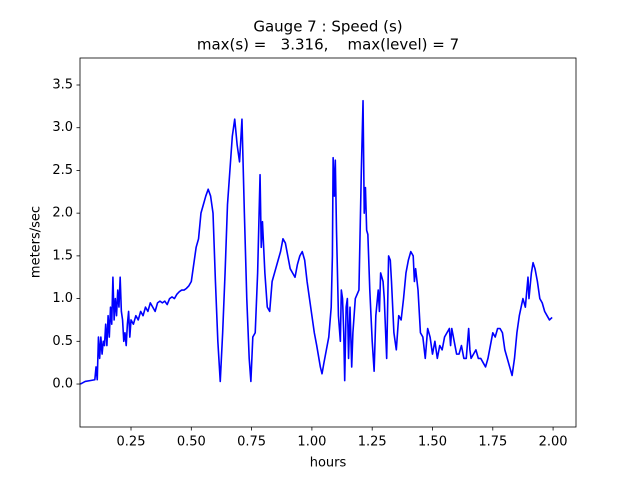  Describe the element at coordinates (62, 255) in the screenshot. I see `y-tick-label: 1.5` at that location.